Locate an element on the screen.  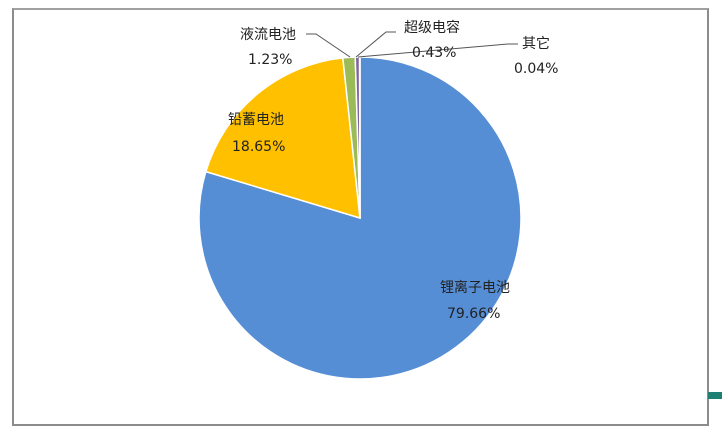
leader-line-flow is located at coordinates (328, 45).